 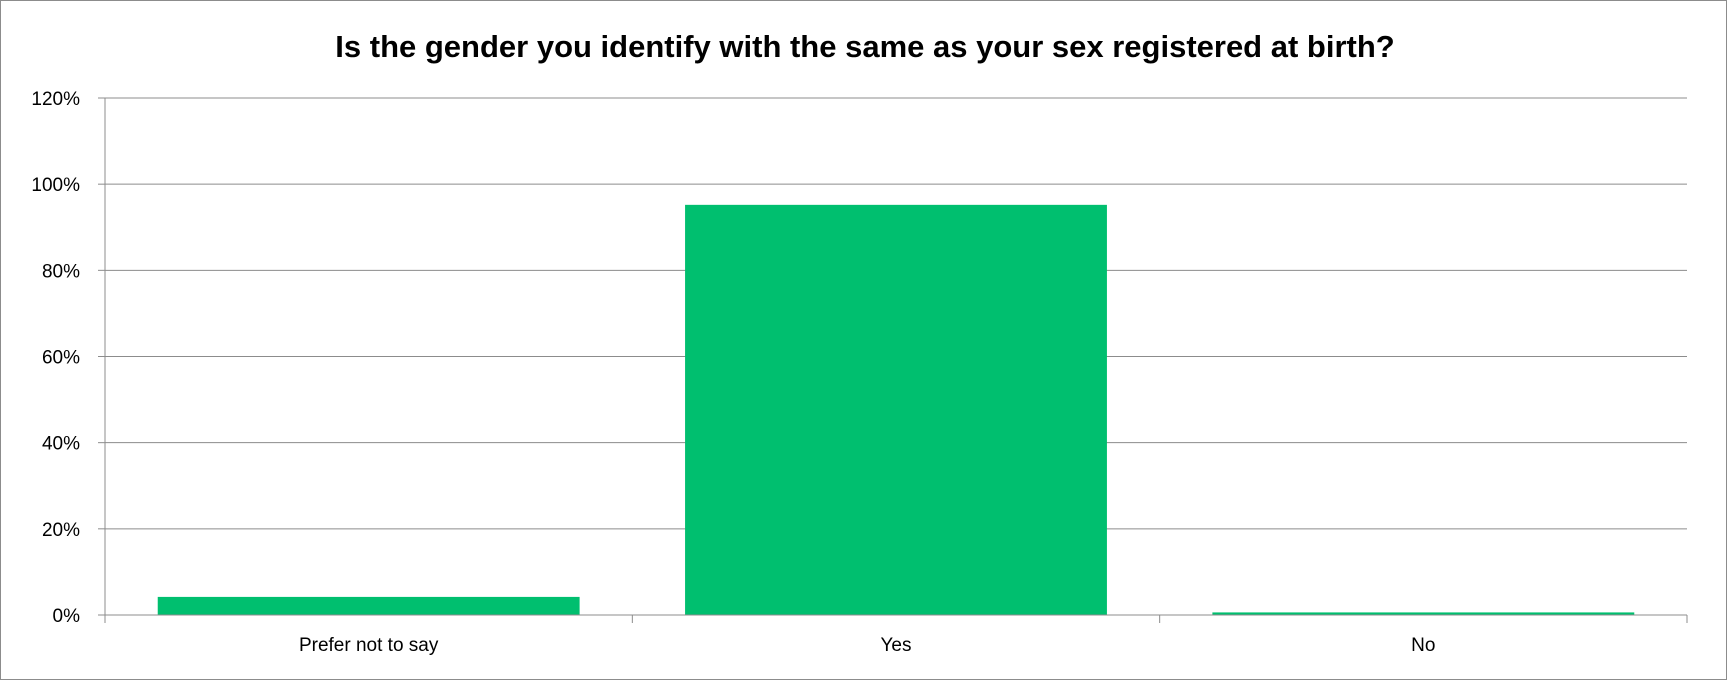 What do you see at coordinates (67, 616) in the screenshot?
I see `y-tick-label: 0%` at bounding box center [67, 616].